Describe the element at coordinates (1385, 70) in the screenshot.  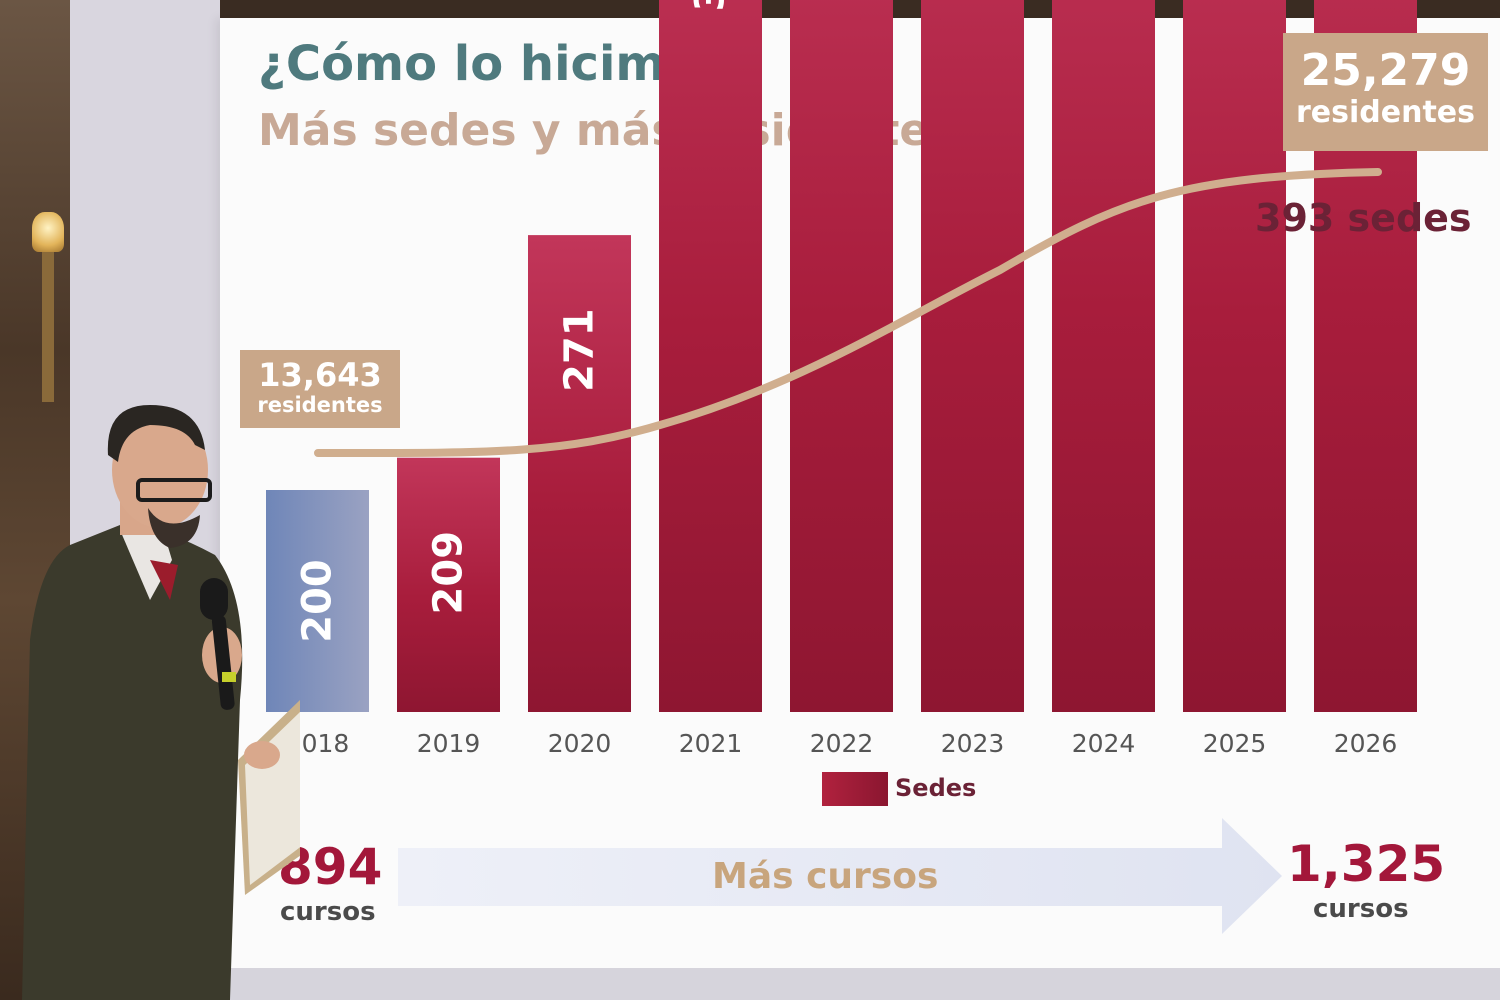
I see `residentes-end-value: 25,279` at that location.